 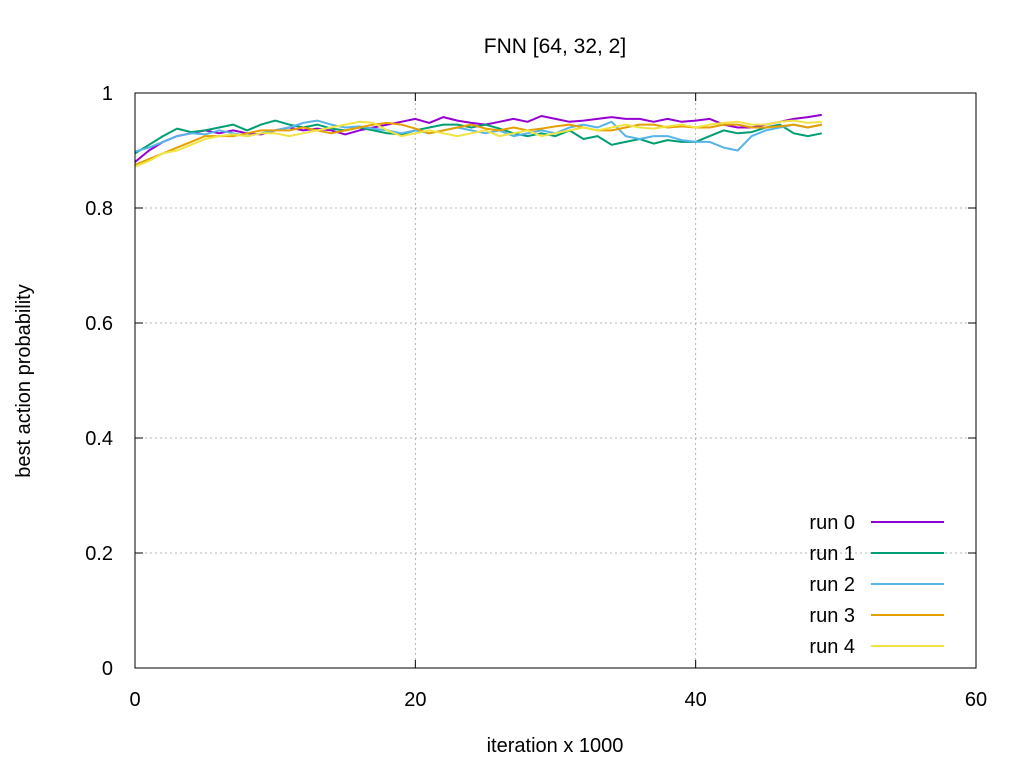 I want to click on y-tick-label: 1, so click(x=107, y=94).